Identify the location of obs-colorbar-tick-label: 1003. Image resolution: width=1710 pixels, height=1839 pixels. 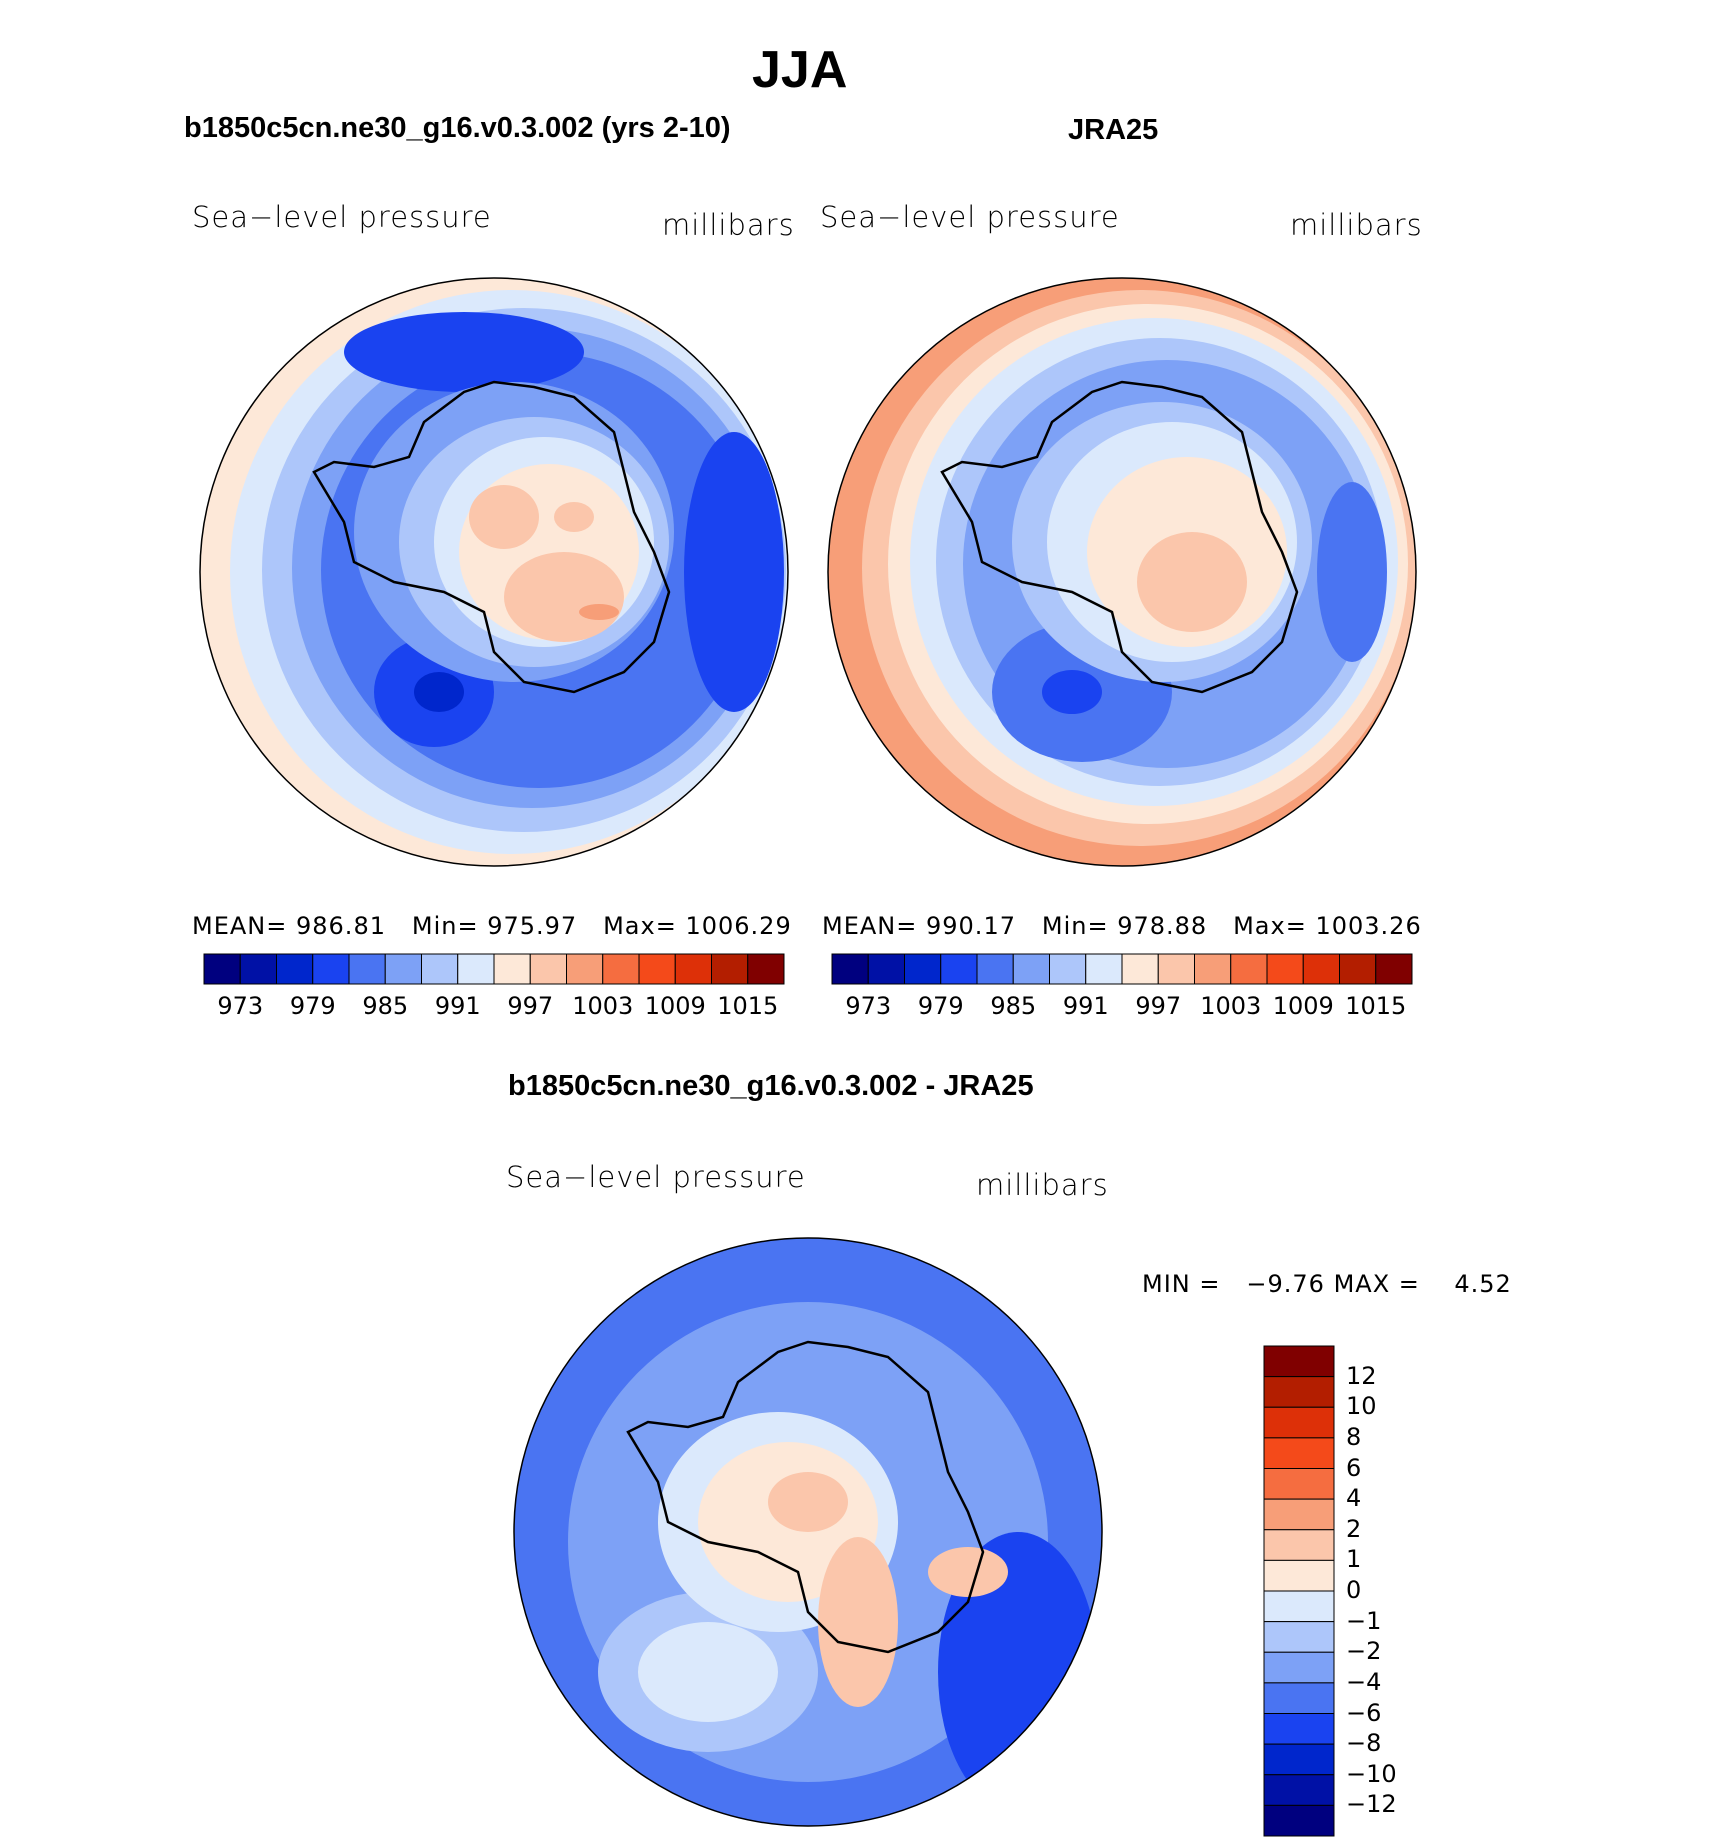
(1231, 1006).